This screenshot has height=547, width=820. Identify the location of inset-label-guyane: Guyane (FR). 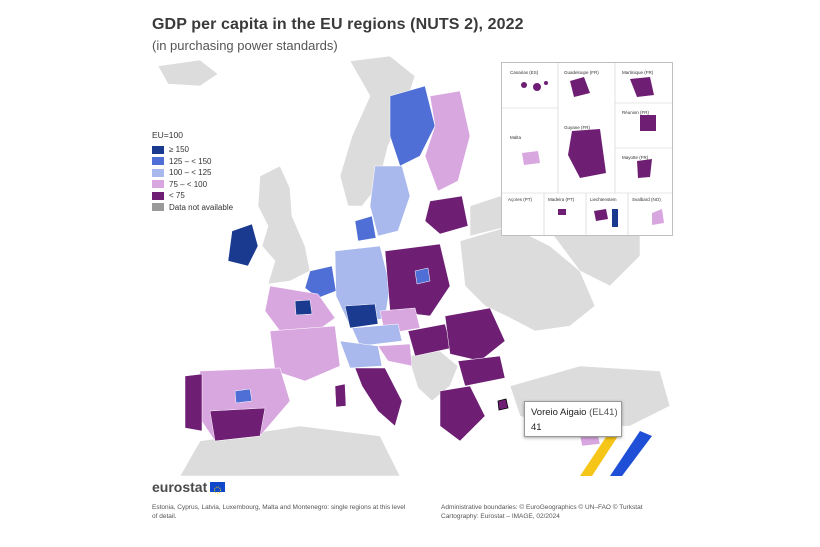
(577, 127).